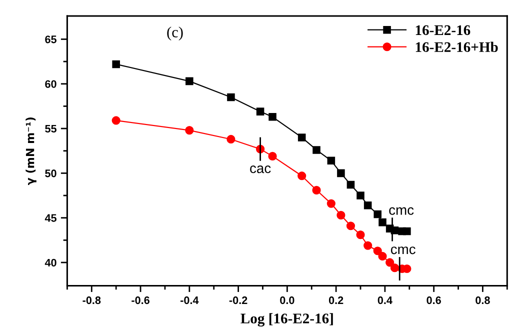 Image resolution: width=525 pixels, height=333 pixels. What do you see at coordinates (287, 300) in the screenshot?
I see `x-tick-label: 0.0` at bounding box center [287, 300].